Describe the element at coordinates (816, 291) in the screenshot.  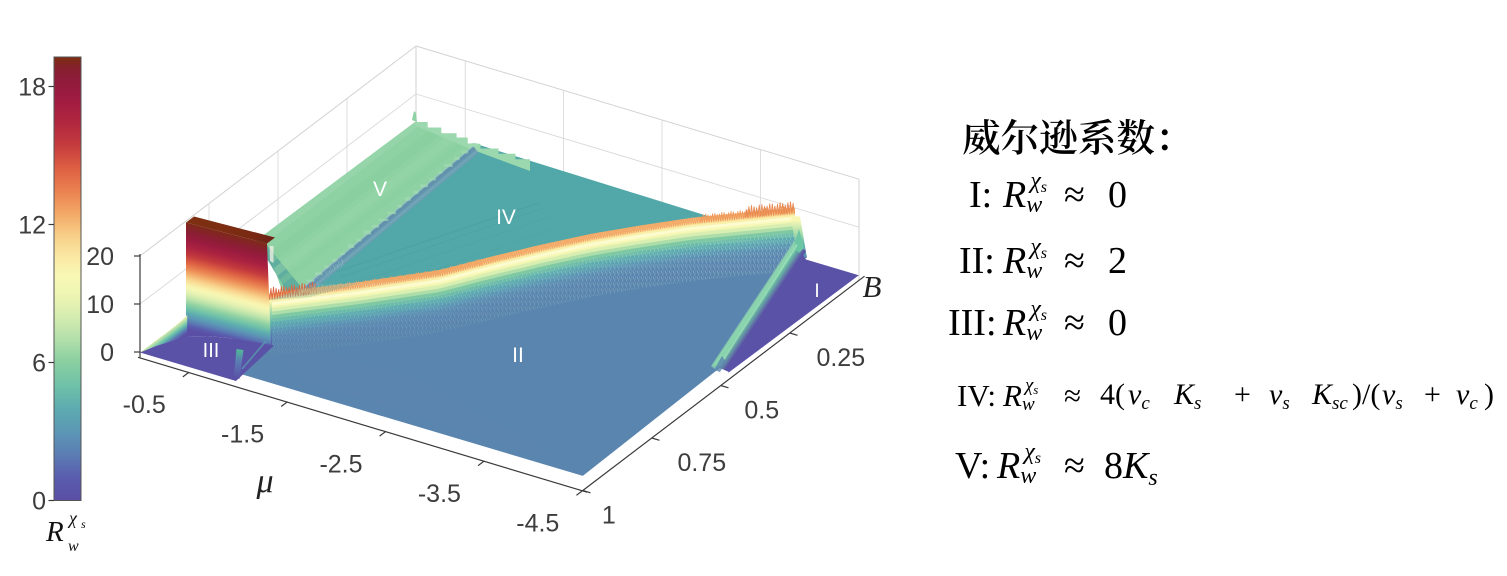
I see `svg-text: I` at that location.